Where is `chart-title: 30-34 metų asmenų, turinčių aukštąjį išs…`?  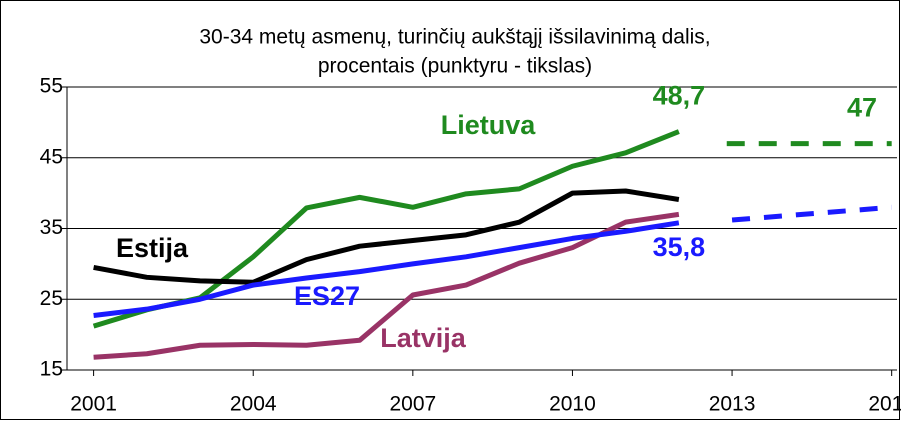 chart-title: 30-34 metų asmenų, turinčių aukštąjį išs… is located at coordinates (454, 37).